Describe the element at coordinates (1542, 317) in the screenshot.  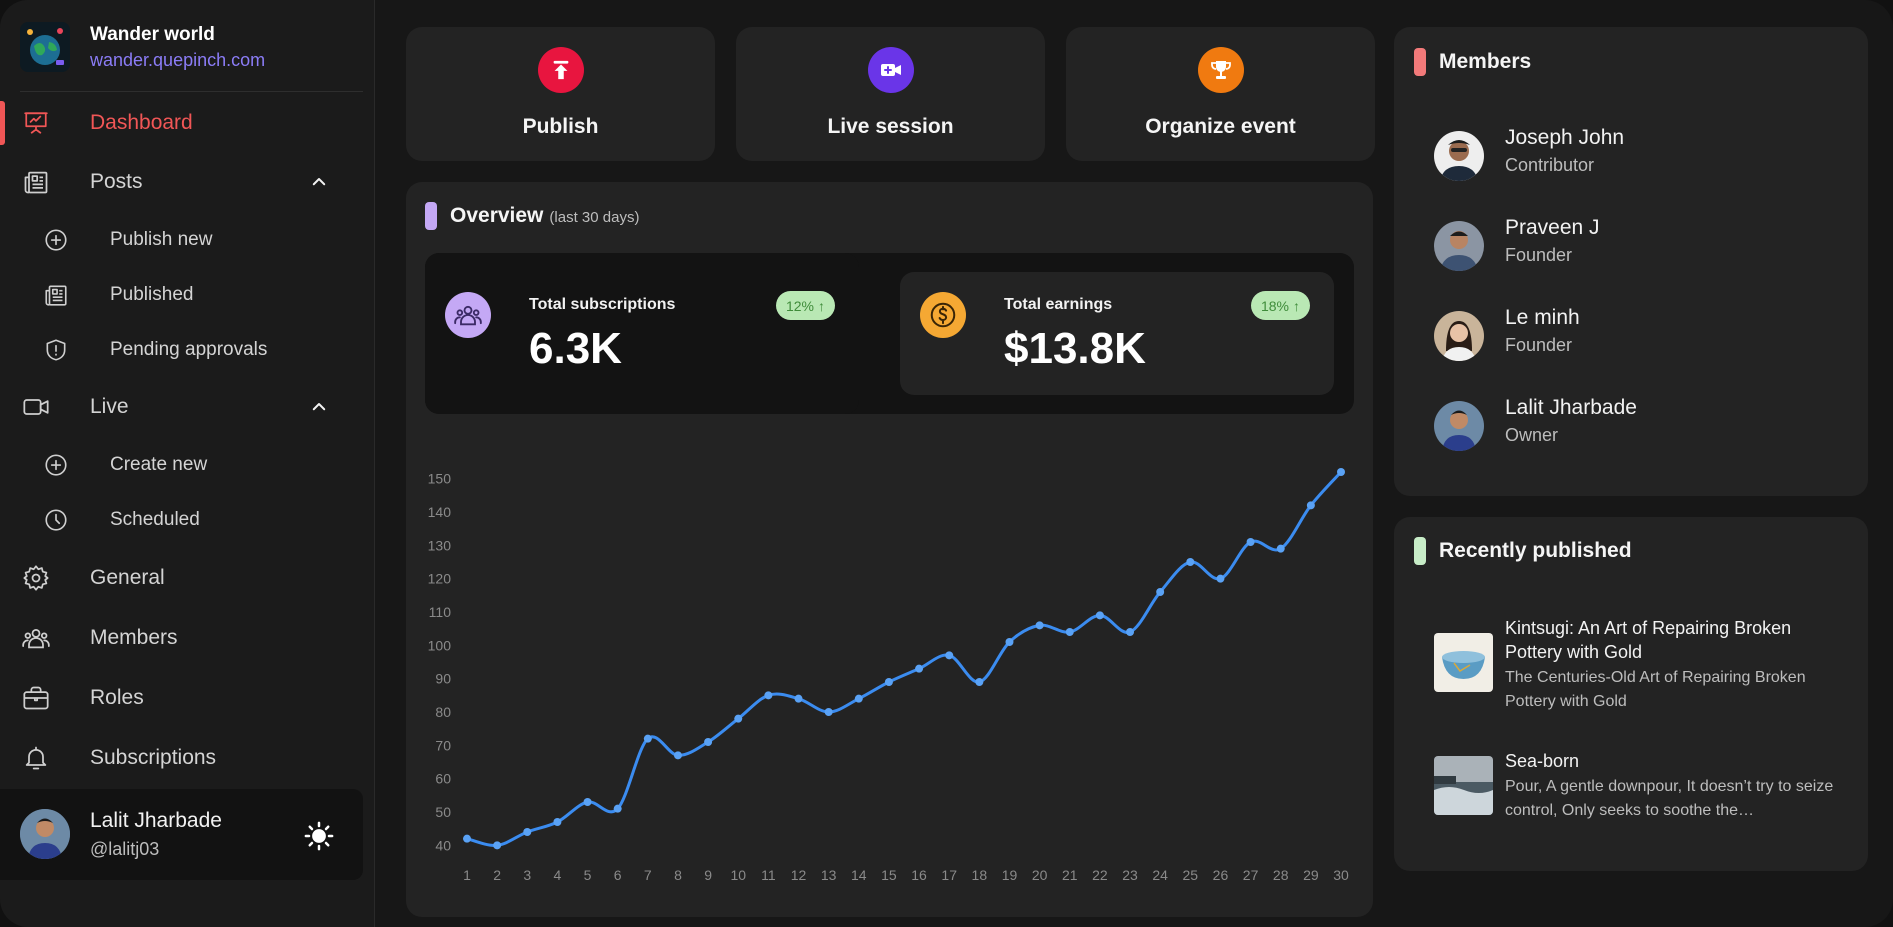
I see `member-name: Le minh` at that location.